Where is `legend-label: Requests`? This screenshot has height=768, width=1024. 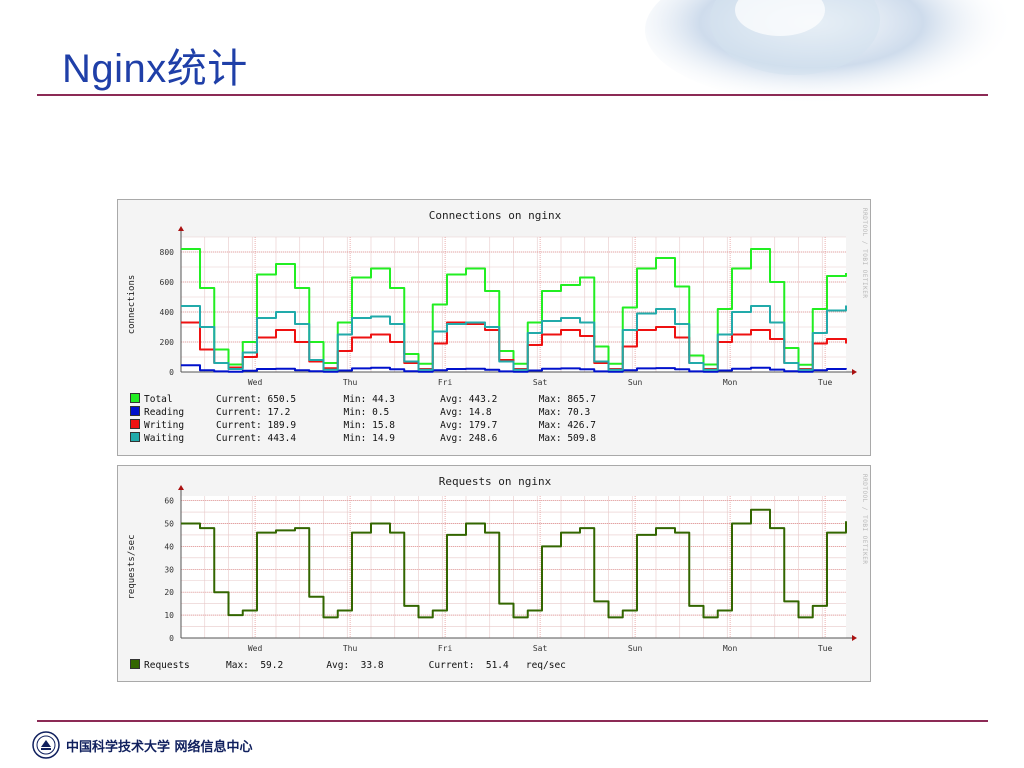
legend-label: Requests is located at coordinates (167, 665).